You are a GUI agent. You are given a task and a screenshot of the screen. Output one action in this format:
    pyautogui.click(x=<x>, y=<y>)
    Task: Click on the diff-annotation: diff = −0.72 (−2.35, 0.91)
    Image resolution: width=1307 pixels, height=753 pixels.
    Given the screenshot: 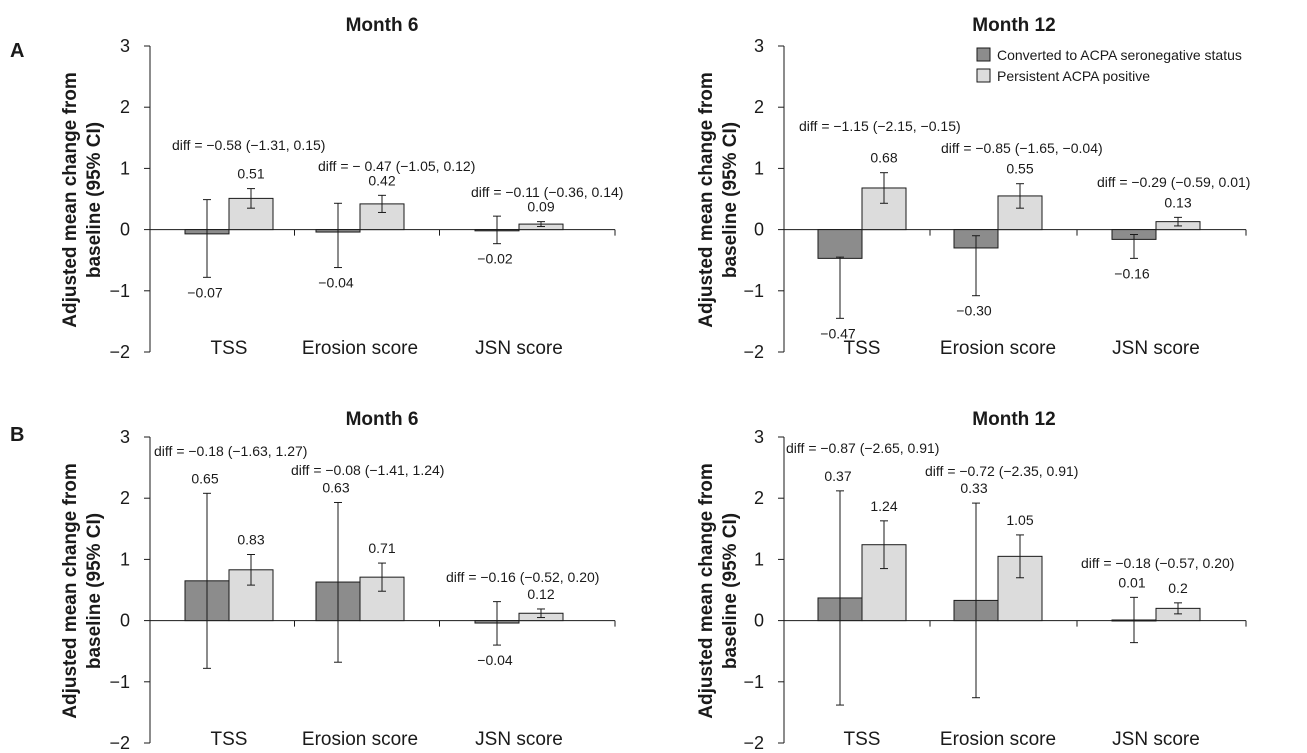 What is the action you would take?
    pyautogui.click(x=1001, y=471)
    